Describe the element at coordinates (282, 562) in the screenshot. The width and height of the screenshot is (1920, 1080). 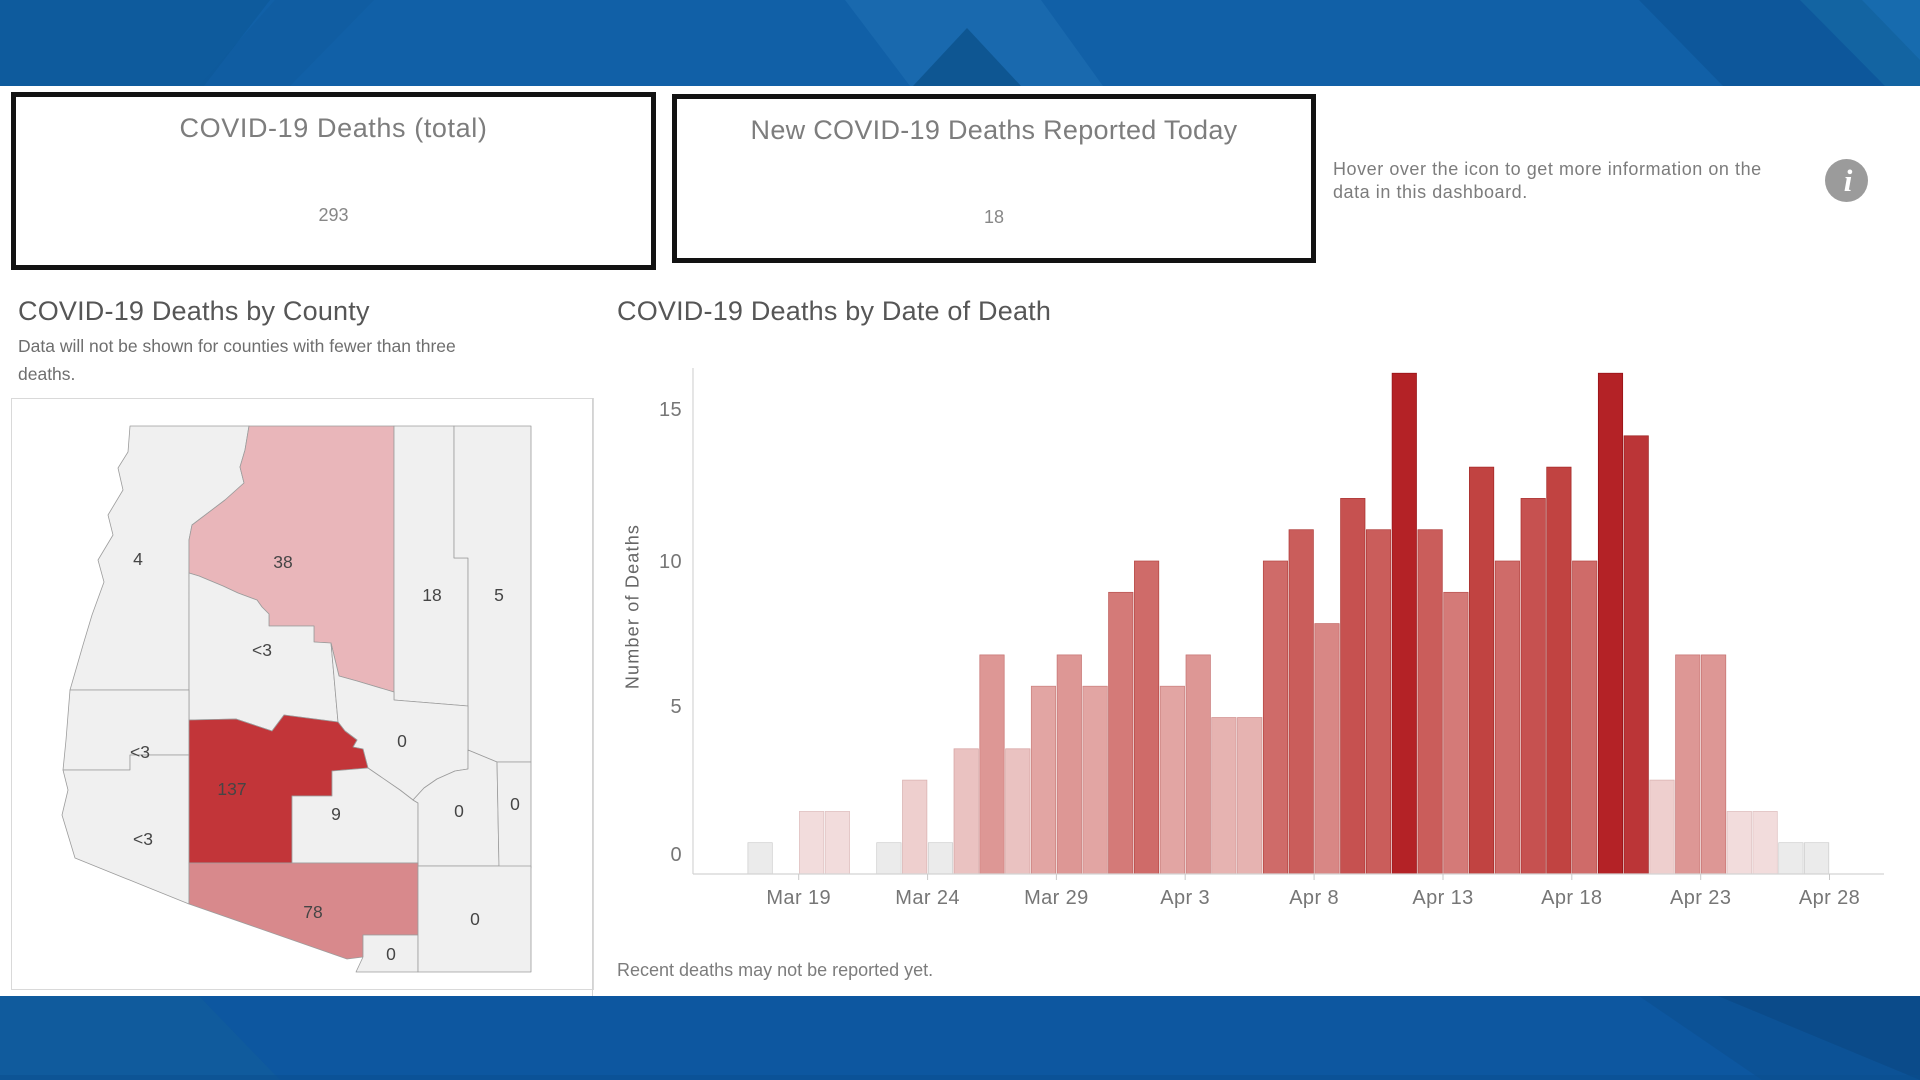
I see `svg-text: 38` at that location.